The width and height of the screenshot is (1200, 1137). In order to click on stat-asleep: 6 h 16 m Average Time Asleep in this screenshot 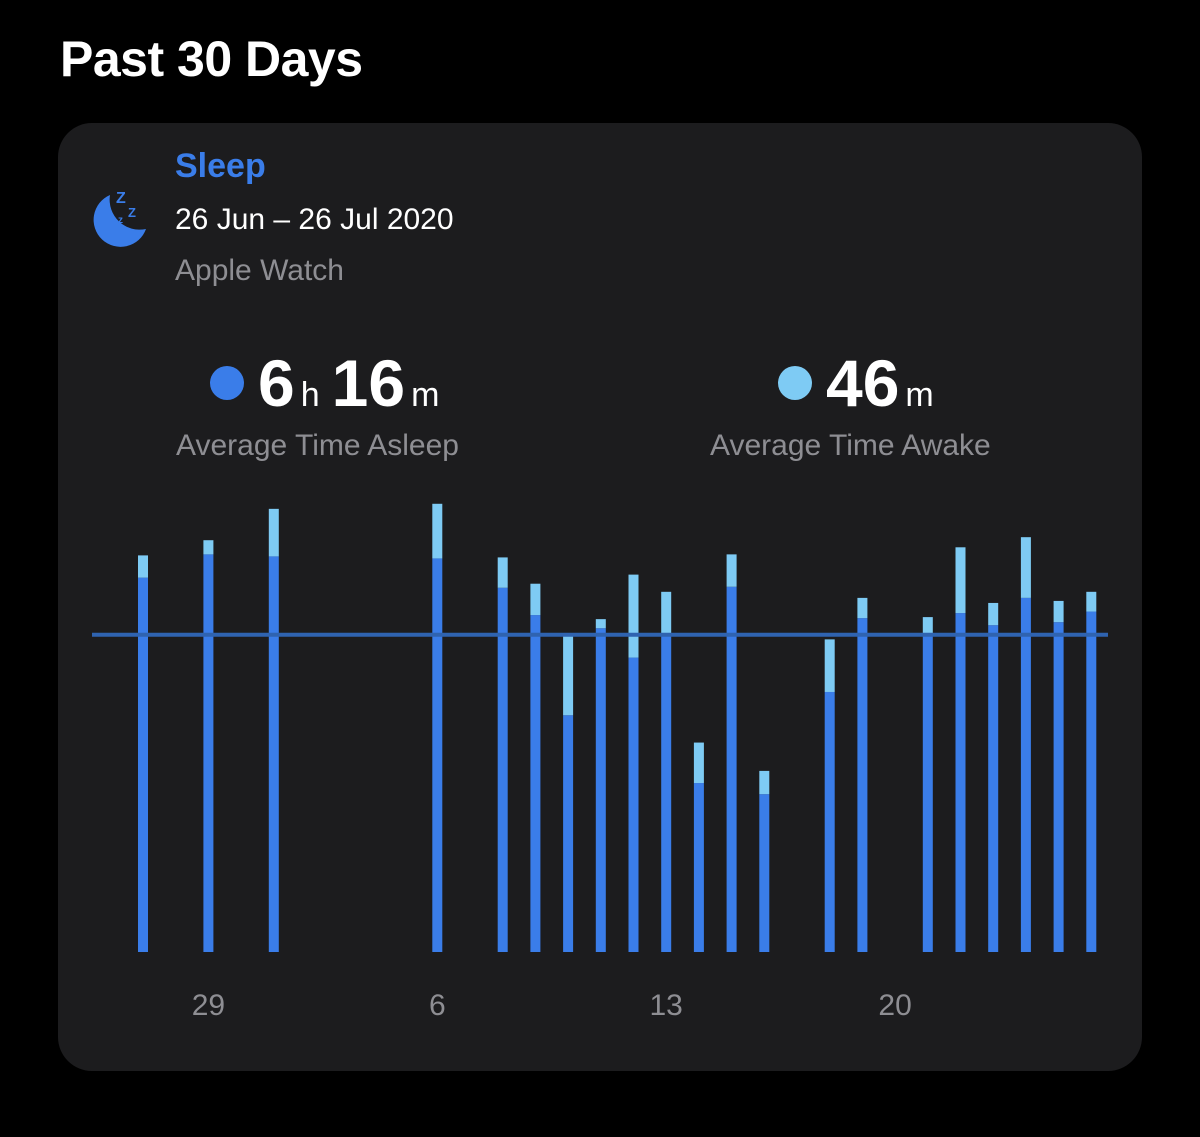, I will do `click(317, 404)`.